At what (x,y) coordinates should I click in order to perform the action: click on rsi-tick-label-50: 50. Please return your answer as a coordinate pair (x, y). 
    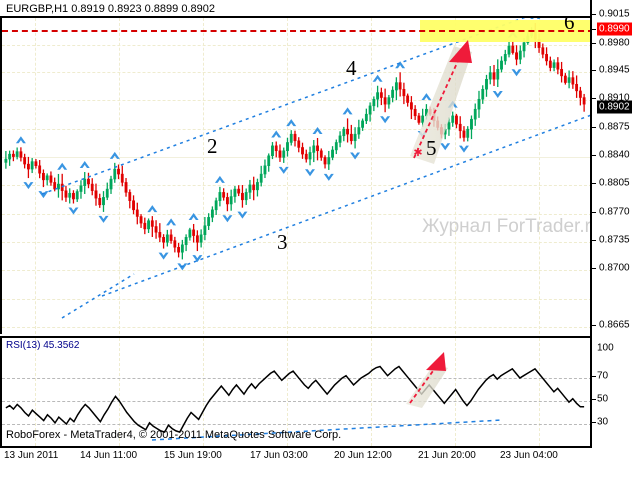
    Looking at the image, I should click on (603, 399).